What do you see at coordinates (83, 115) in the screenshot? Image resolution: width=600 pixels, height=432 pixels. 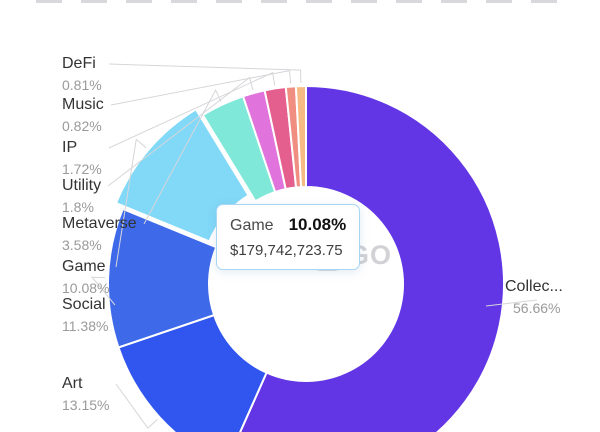 I see `label-music: Music 0.82%` at bounding box center [83, 115].